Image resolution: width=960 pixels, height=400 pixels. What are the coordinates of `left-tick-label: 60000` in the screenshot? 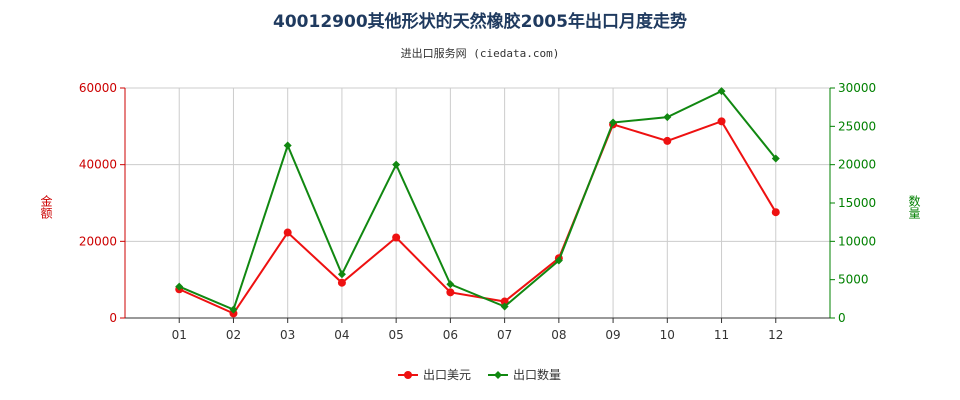 It's located at (98, 88).